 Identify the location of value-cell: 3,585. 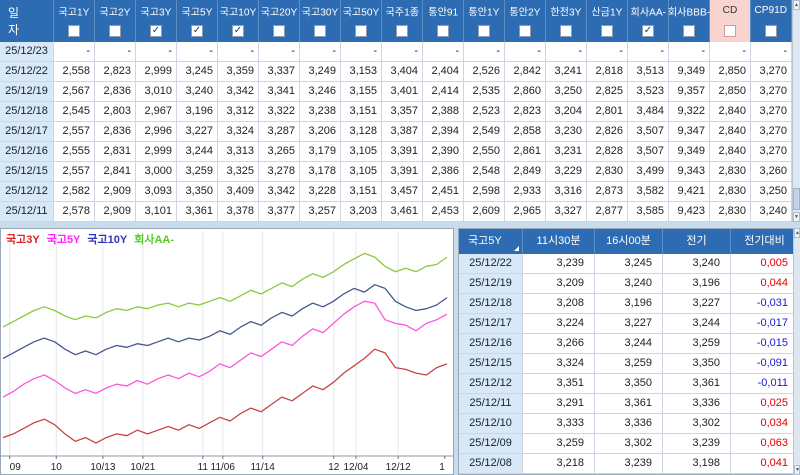
(648, 212).